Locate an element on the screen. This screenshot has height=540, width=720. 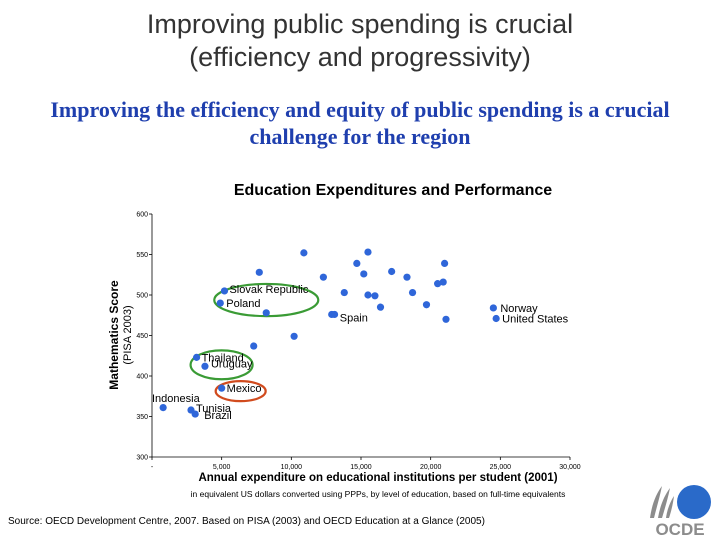
point-label: Uruguay is located at coordinates (232, 364).